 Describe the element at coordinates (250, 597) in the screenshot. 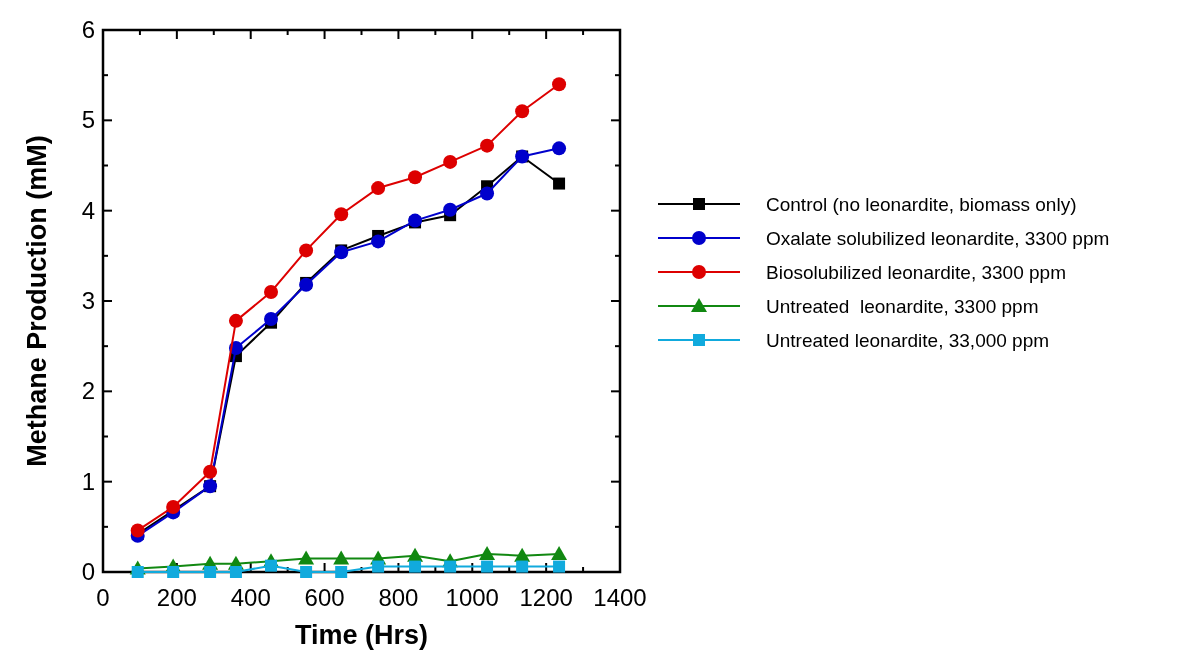

I see `x-tick-label: 400` at that location.